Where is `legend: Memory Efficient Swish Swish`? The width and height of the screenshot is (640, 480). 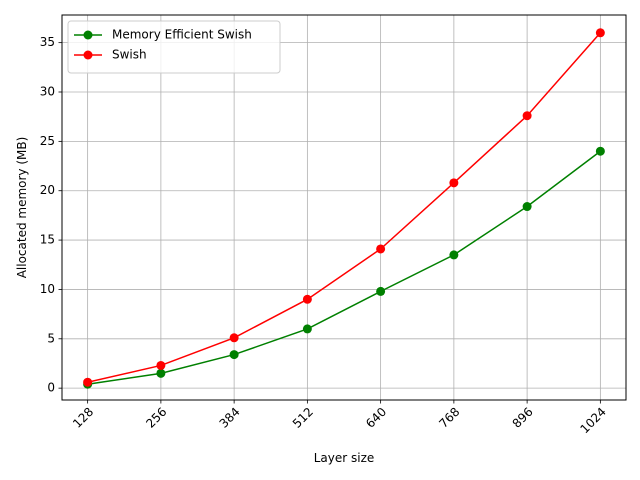
legend: Memory Efficient Swish Swish is located at coordinates (174, 47).